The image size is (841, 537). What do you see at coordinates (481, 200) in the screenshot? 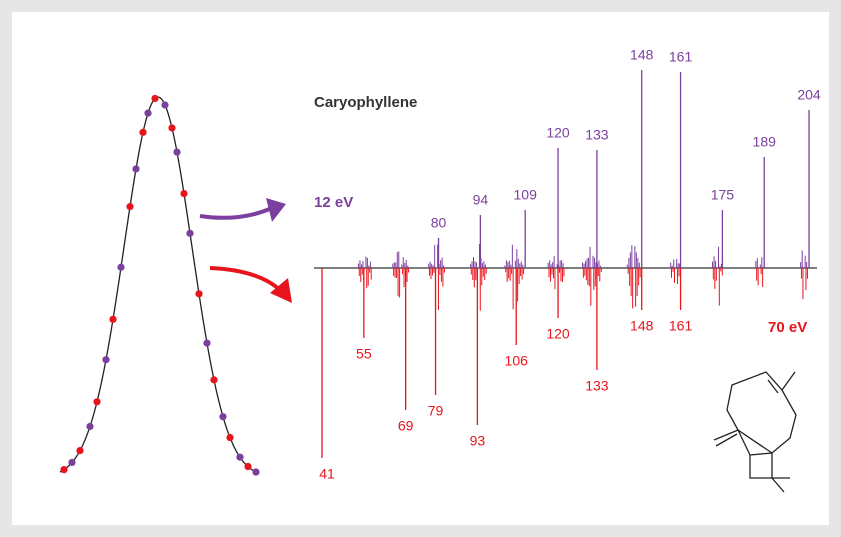
I see `peak-label: 94` at bounding box center [481, 200].